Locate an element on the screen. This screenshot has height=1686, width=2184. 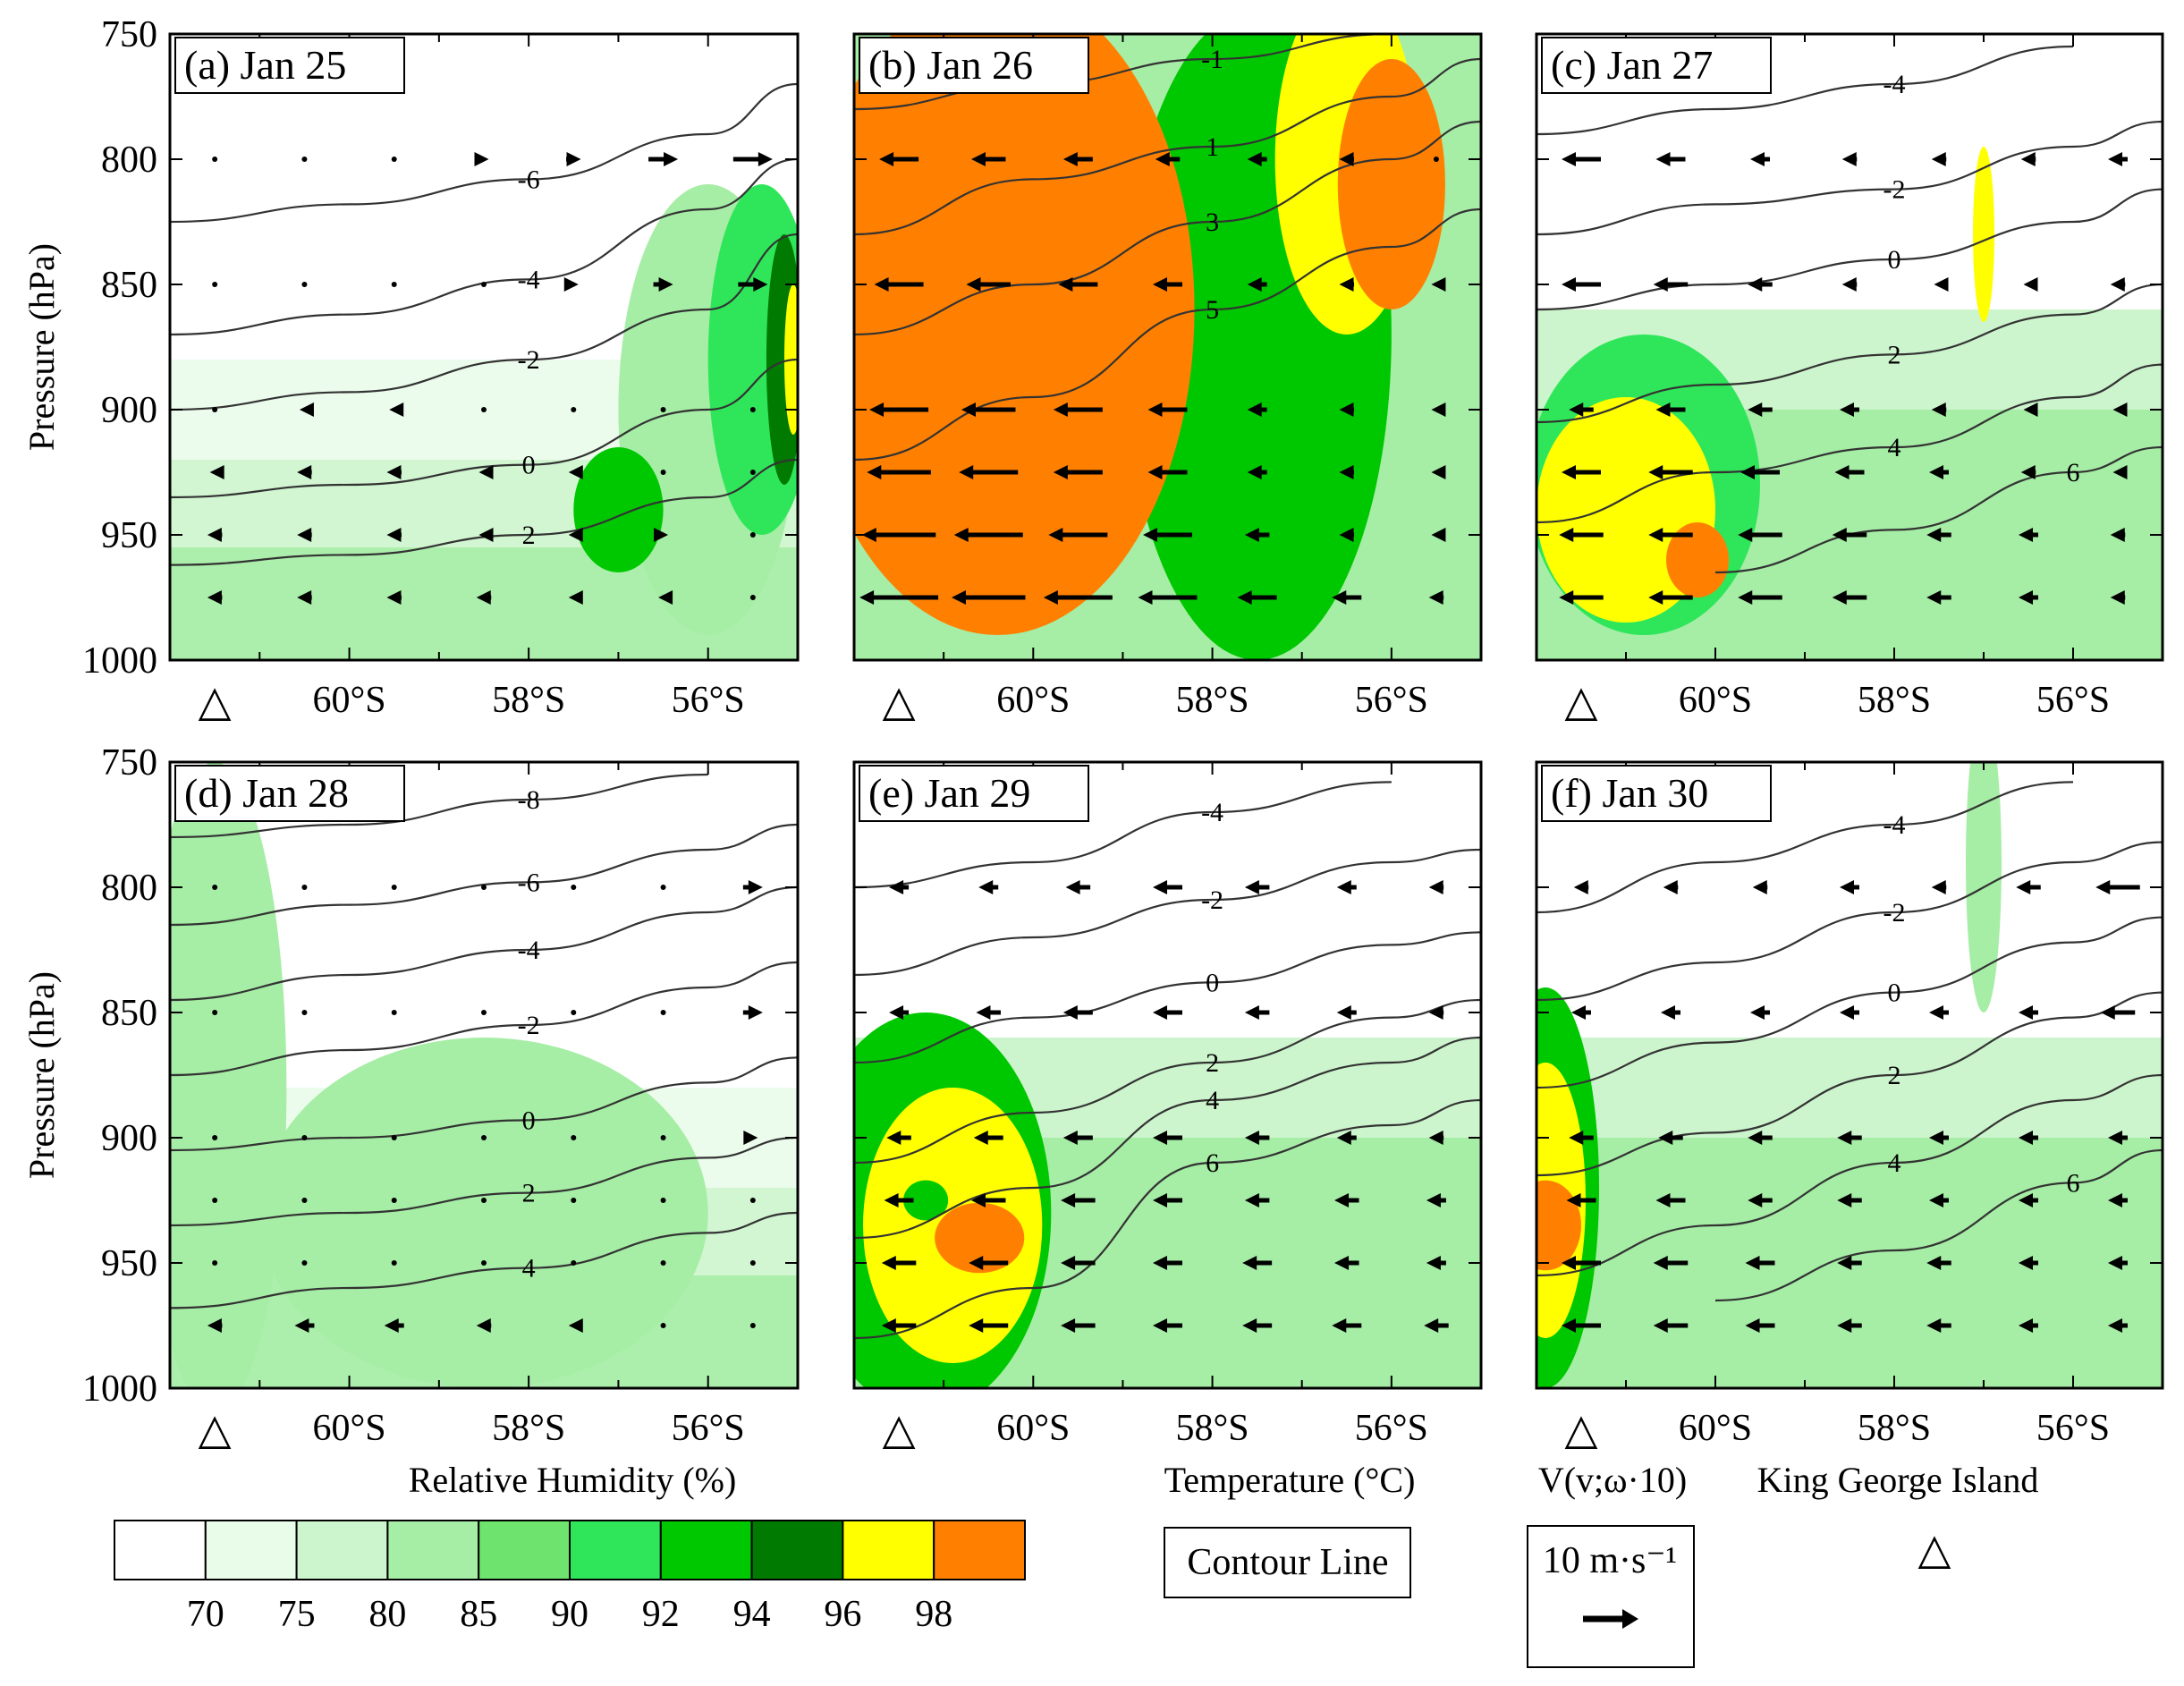
colorbar-label: 94 is located at coordinates (752, 1614).